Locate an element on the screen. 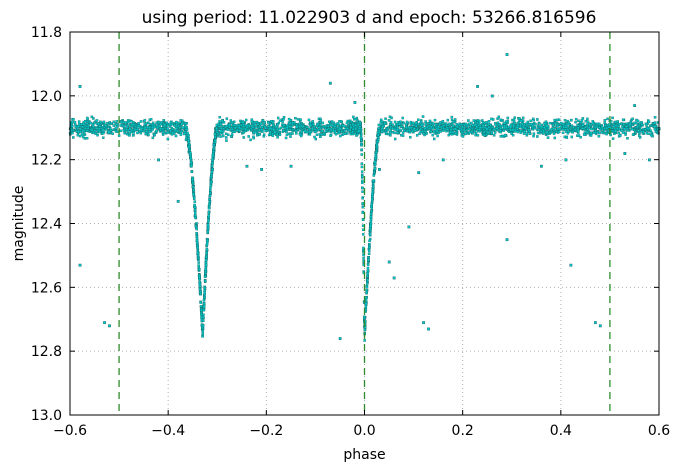 The image size is (682, 474). y-tick-label: 13.0 is located at coordinates (46, 416).